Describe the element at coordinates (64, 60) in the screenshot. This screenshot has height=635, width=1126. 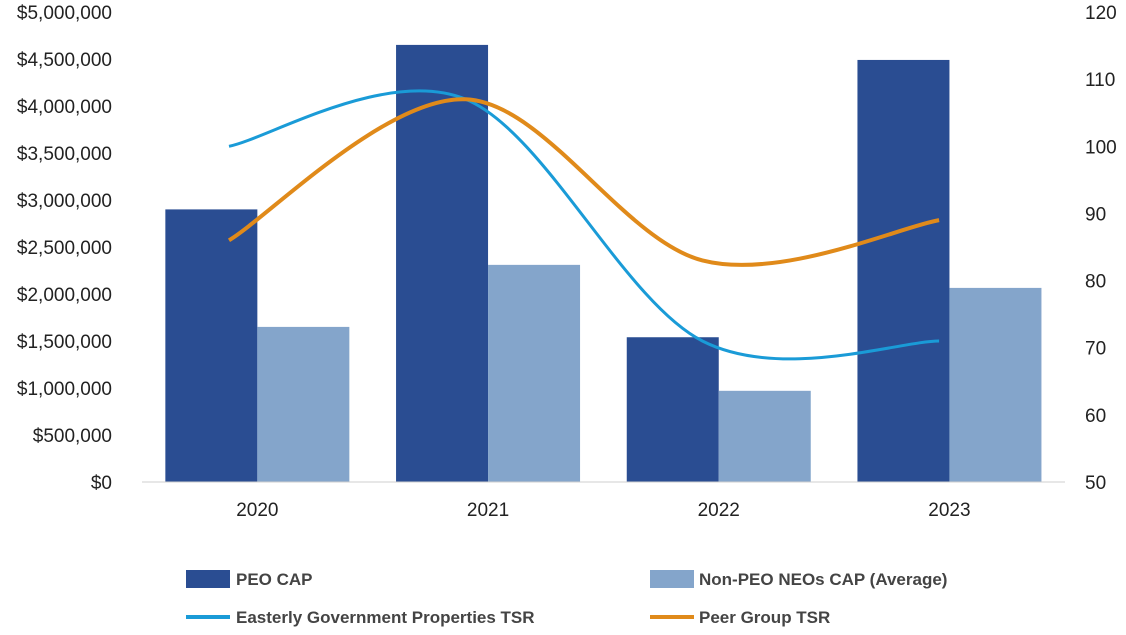
I see `left-tick-label: $4,500,000` at that location.